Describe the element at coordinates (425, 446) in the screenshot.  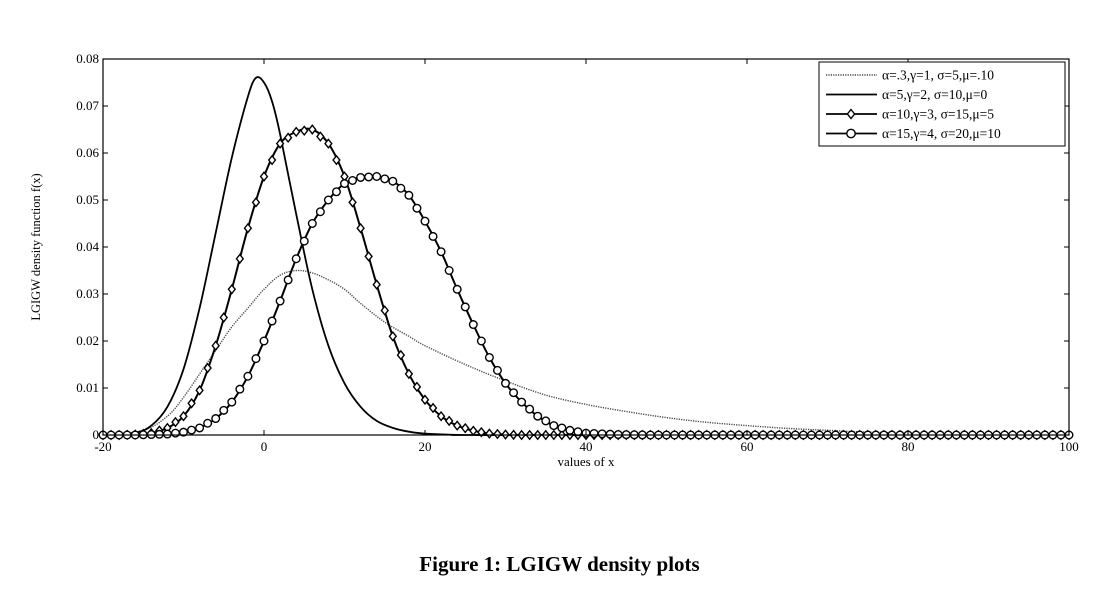
I see `x-tick-label: 20` at that location.